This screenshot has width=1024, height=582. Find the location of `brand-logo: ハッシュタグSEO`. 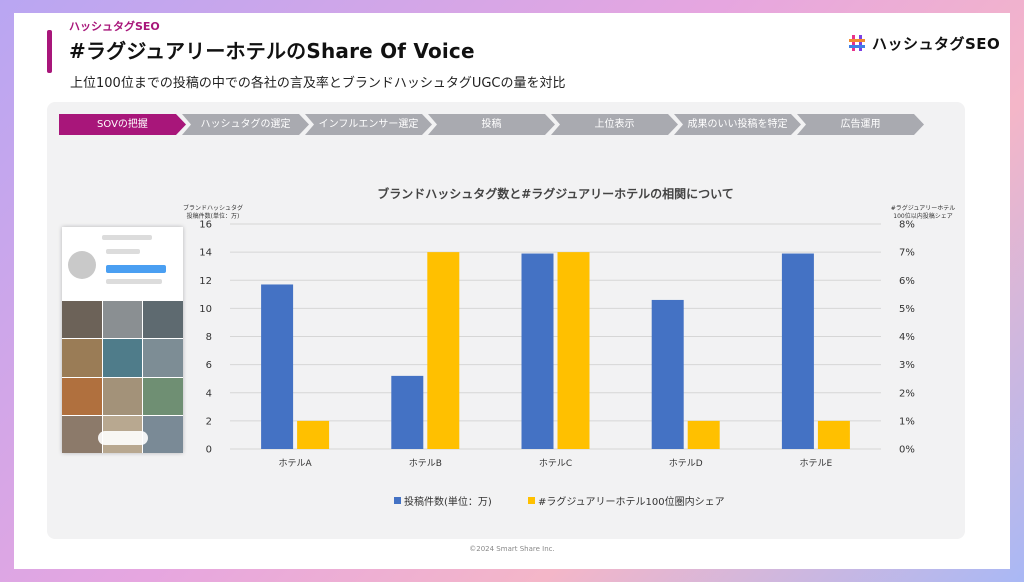

brand-logo: ハッシュタグSEO is located at coordinates (924, 43).